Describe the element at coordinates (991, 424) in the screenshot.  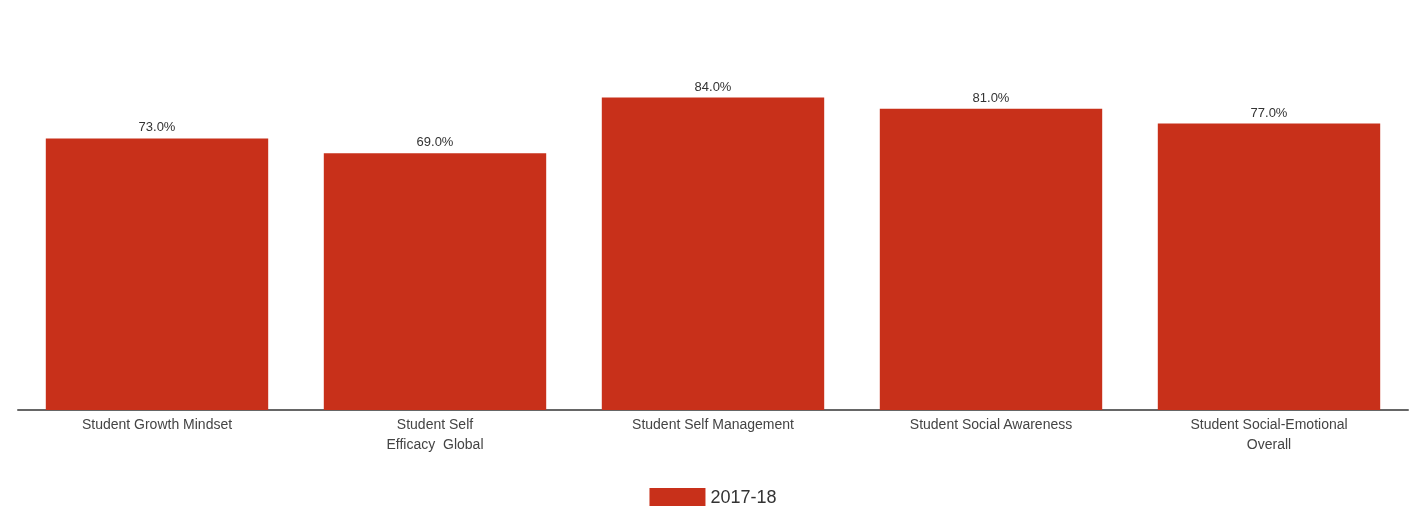
I see `x-tick-label: Student Social Awareness` at that location.